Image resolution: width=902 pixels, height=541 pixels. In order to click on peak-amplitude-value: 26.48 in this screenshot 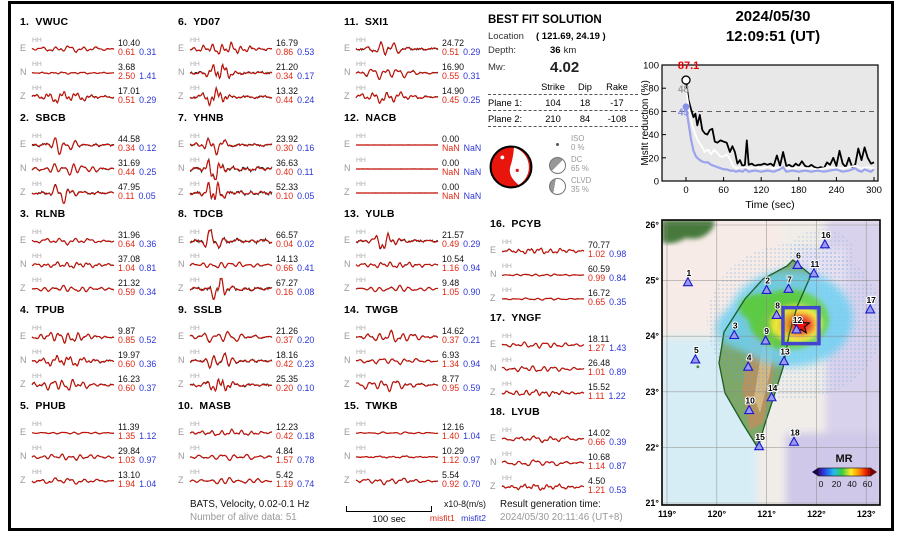, I will do `click(599, 362)`.